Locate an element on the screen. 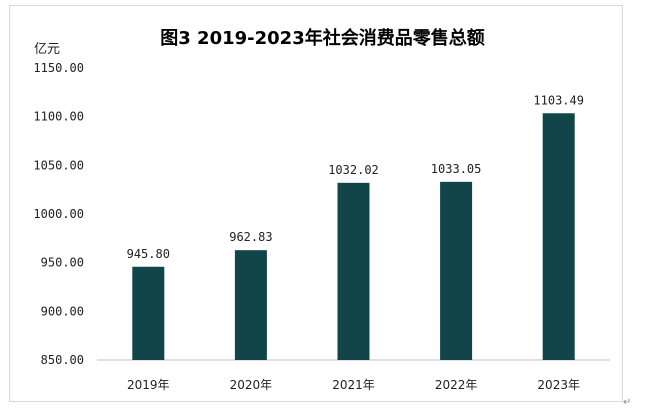 This screenshot has width=645, height=415. data-label: 1032.02 is located at coordinates (353, 170).